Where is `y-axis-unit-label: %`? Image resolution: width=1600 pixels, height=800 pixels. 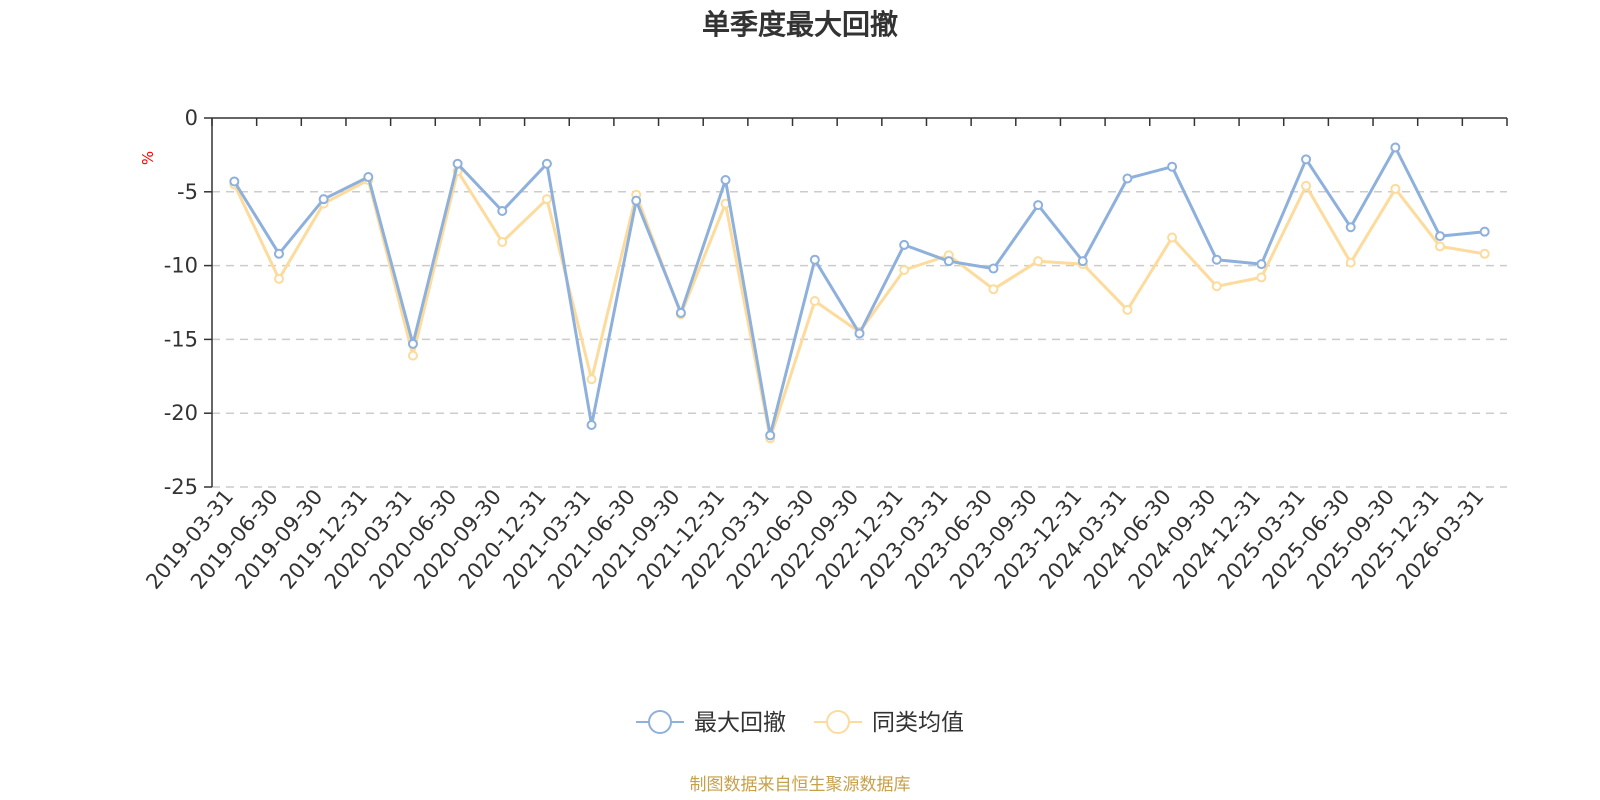 y-axis-unit-label: % is located at coordinates (148, 158).